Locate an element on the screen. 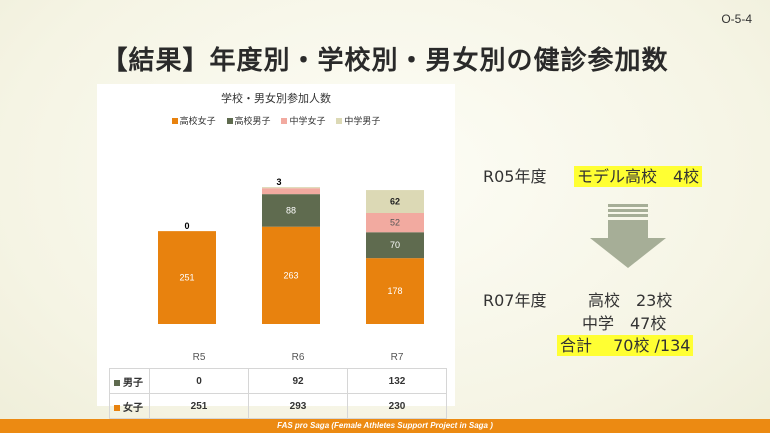  table-cell: 0 is located at coordinates (199, 381).